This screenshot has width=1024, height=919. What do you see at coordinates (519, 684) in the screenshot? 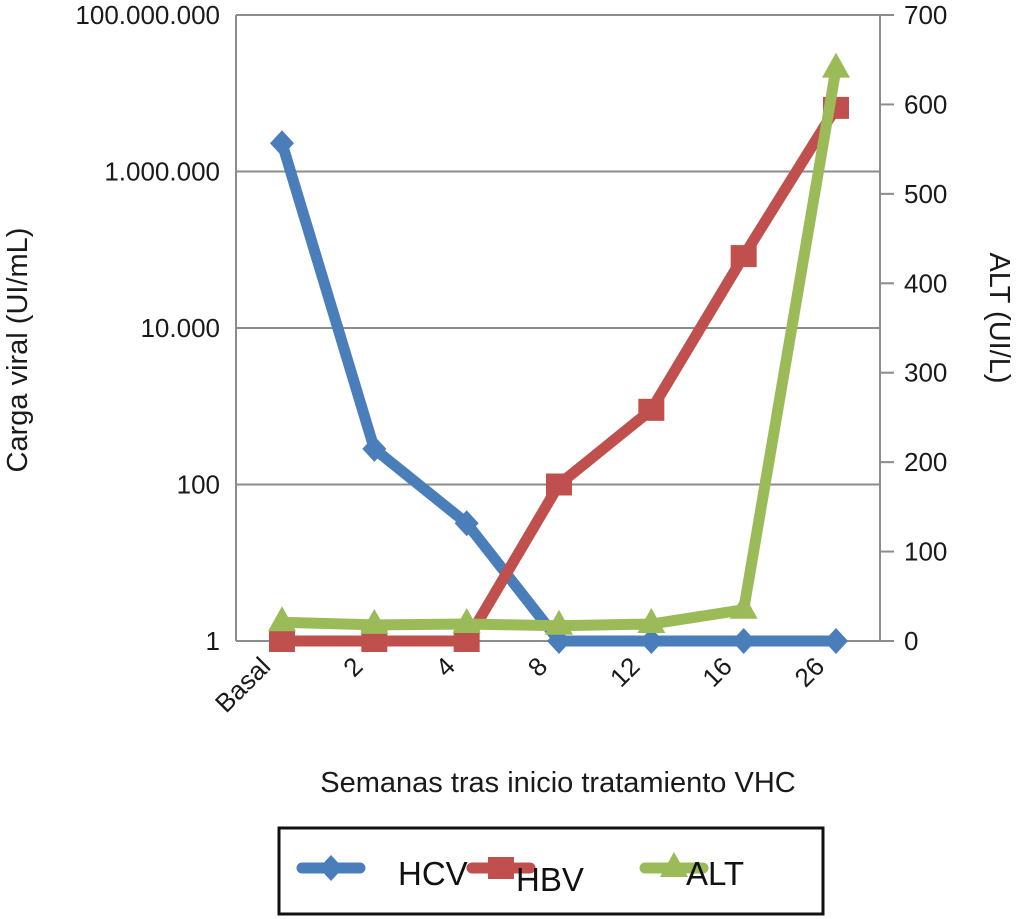
I see `x-axis-ticks: Basal 2 4 8 12 16 26` at bounding box center [519, 684].